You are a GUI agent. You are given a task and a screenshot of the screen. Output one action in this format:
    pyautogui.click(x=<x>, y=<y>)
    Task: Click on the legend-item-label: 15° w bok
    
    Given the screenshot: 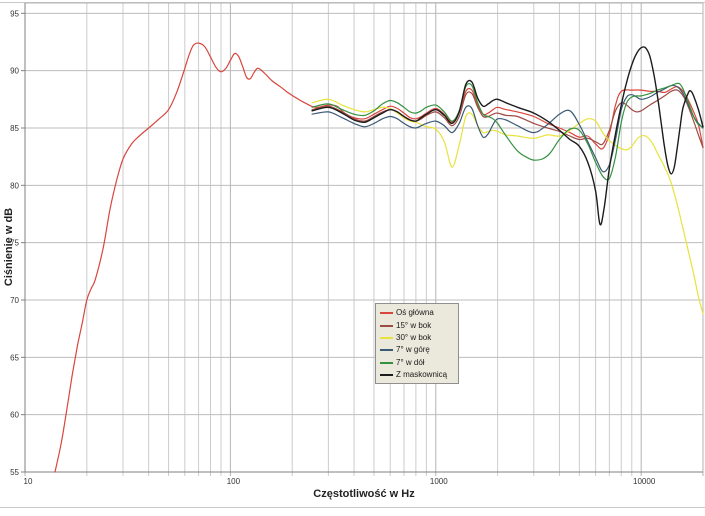 What is the action you would take?
    pyautogui.click(x=414, y=325)
    